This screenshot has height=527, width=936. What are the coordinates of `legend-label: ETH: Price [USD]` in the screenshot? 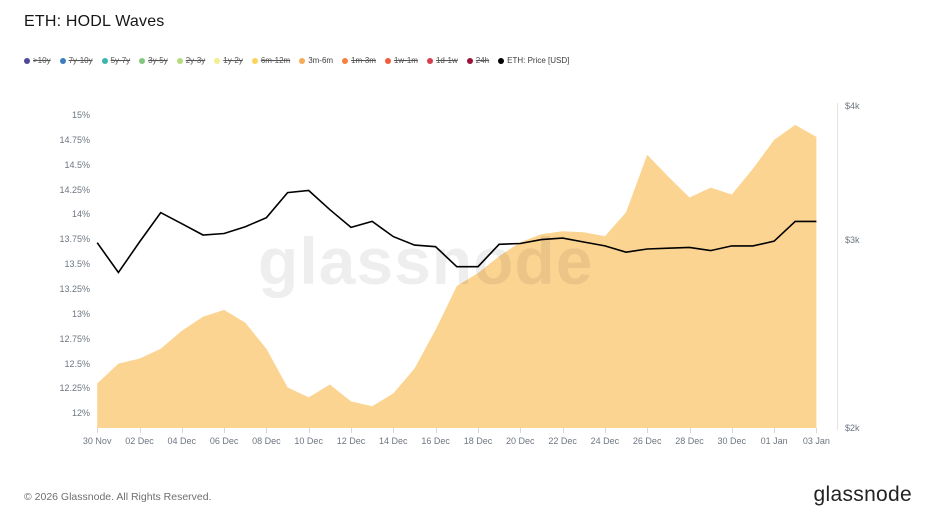 It's located at (538, 60).